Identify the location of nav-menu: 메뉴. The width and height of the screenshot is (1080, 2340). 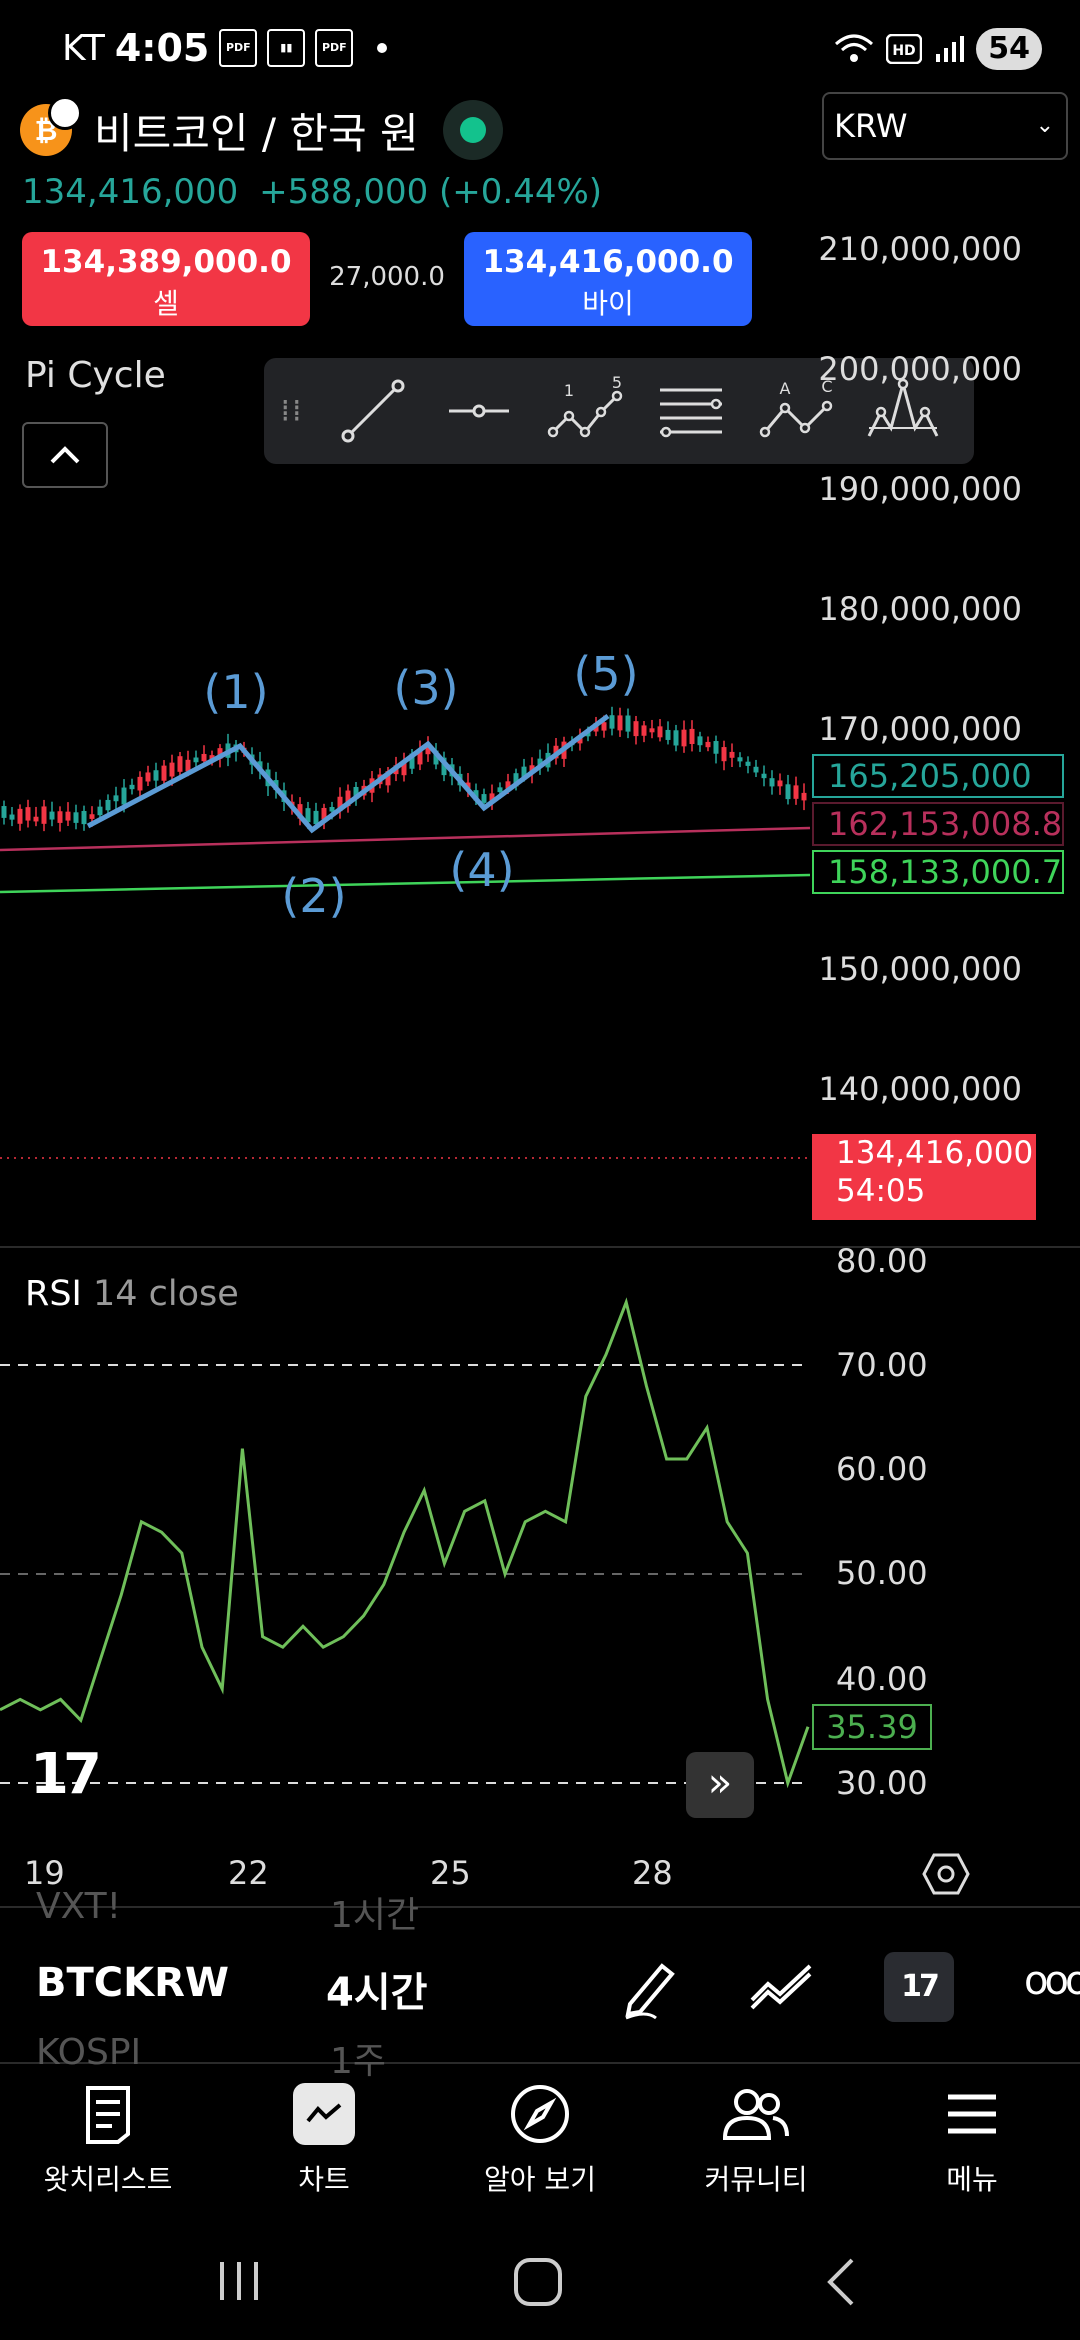
(972, 2142).